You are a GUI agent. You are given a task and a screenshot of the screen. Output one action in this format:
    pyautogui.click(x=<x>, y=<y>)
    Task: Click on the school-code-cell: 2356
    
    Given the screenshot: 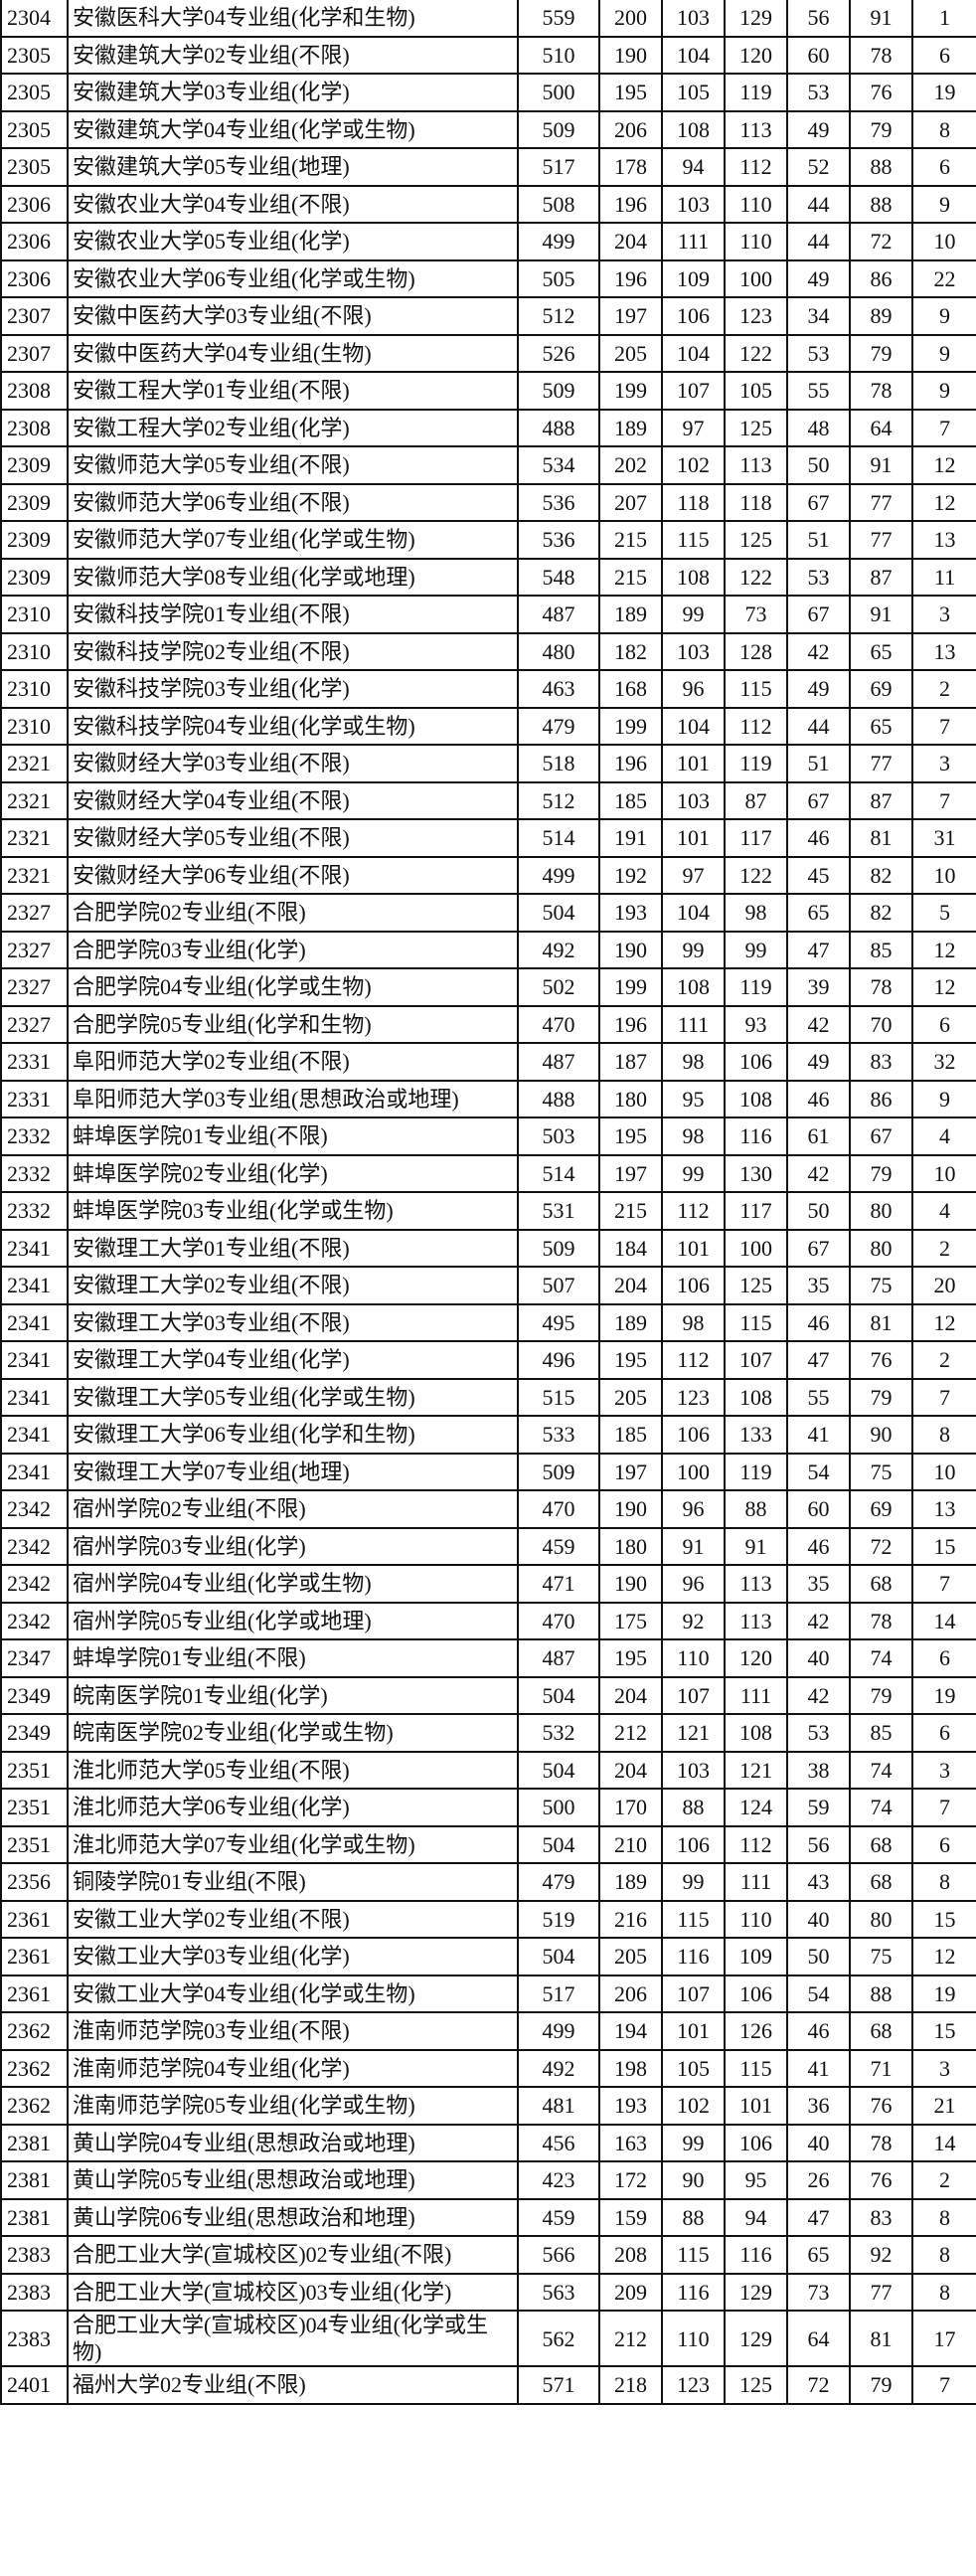 What is the action you would take?
    pyautogui.click(x=34, y=1882)
    